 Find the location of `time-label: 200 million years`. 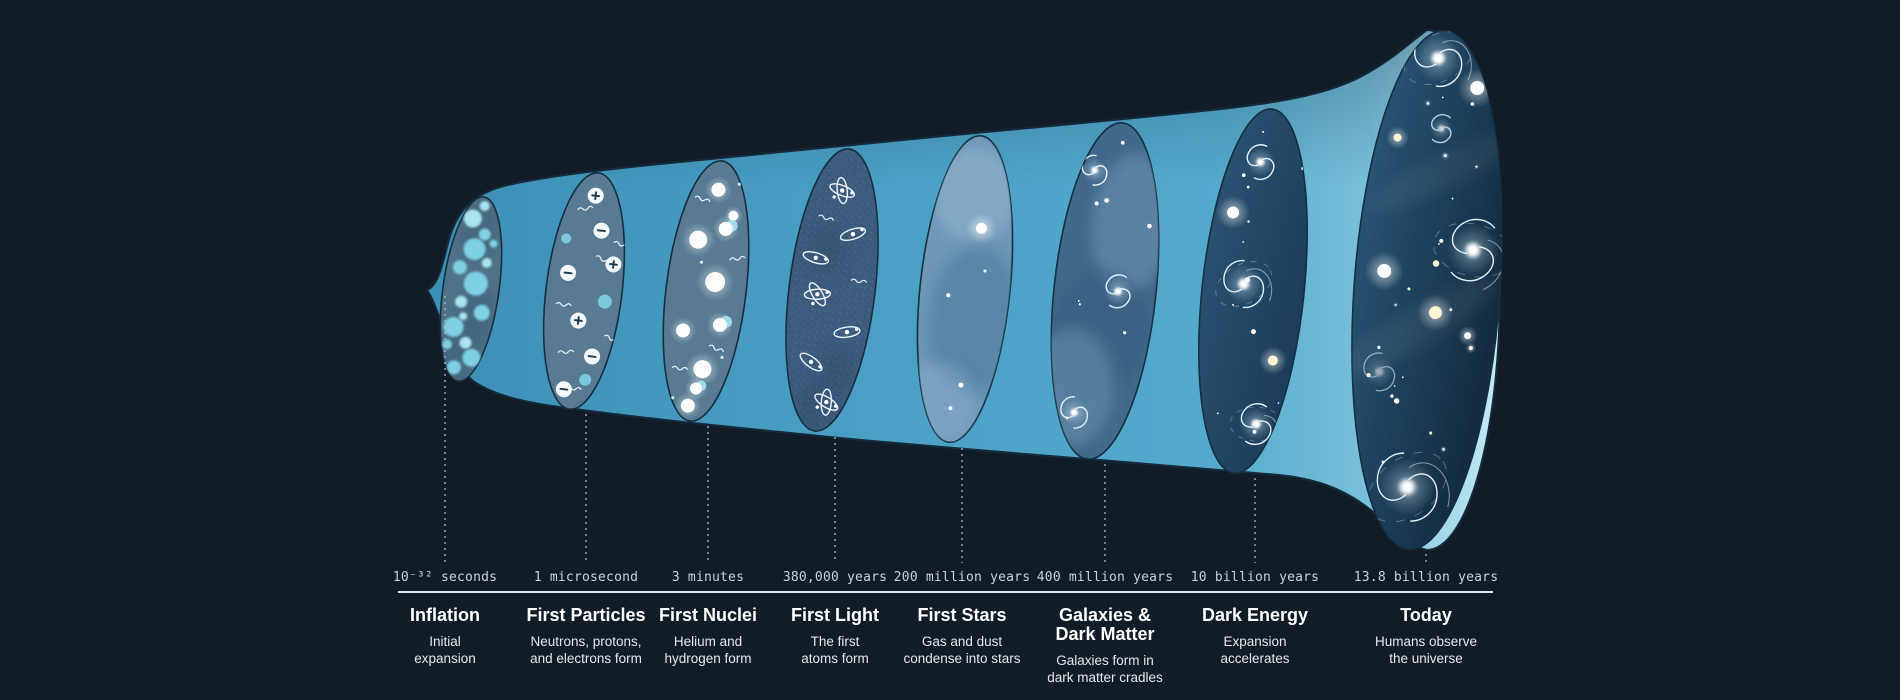

time-label: 200 million years is located at coordinates (962, 577).